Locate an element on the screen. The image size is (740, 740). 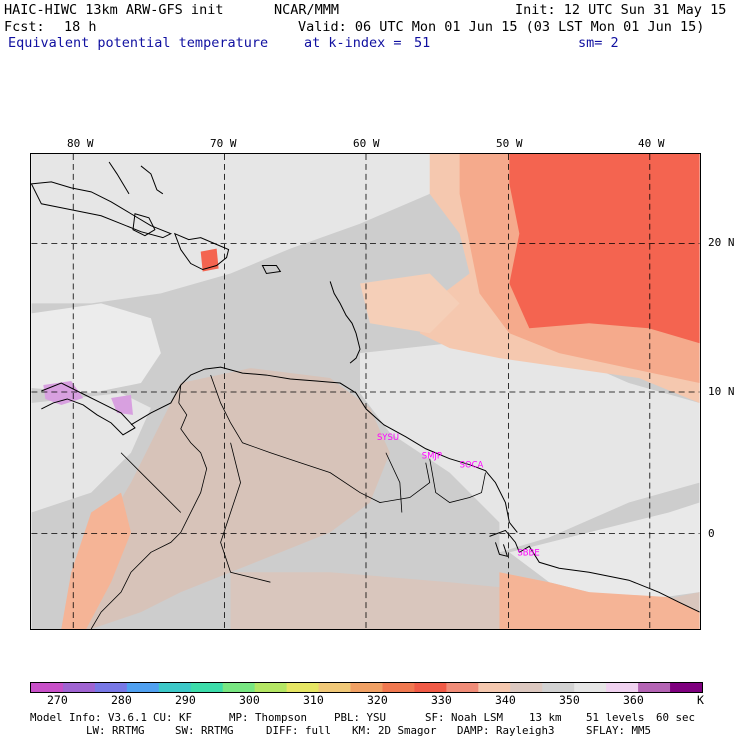
lon-label-70w: 70 W is located at coordinates (223, 143).